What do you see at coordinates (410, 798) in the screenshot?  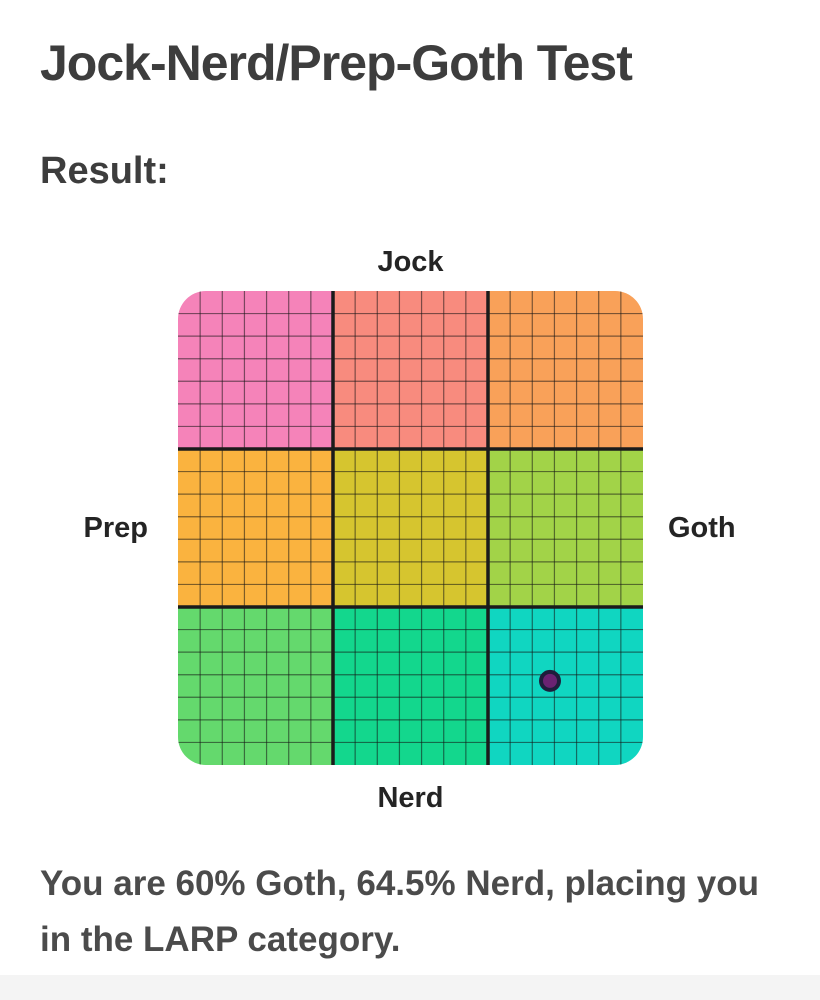 I see `axis-label-nerd: Nerd` at bounding box center [410, 798].